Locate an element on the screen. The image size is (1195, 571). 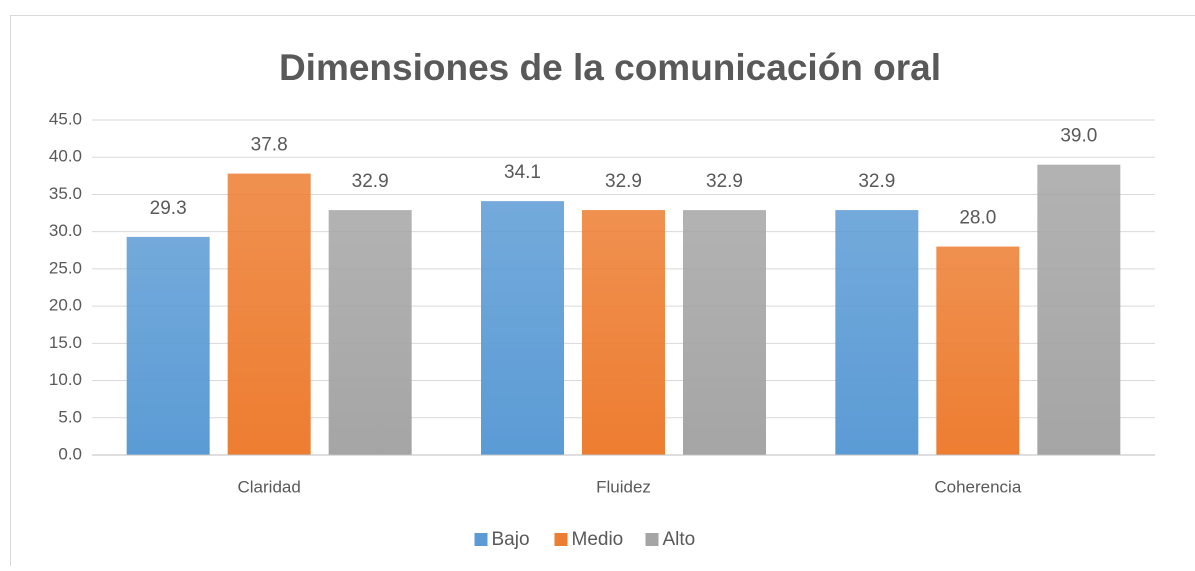
y-tick-label: 5.0 is located at coordinates (70, 416).